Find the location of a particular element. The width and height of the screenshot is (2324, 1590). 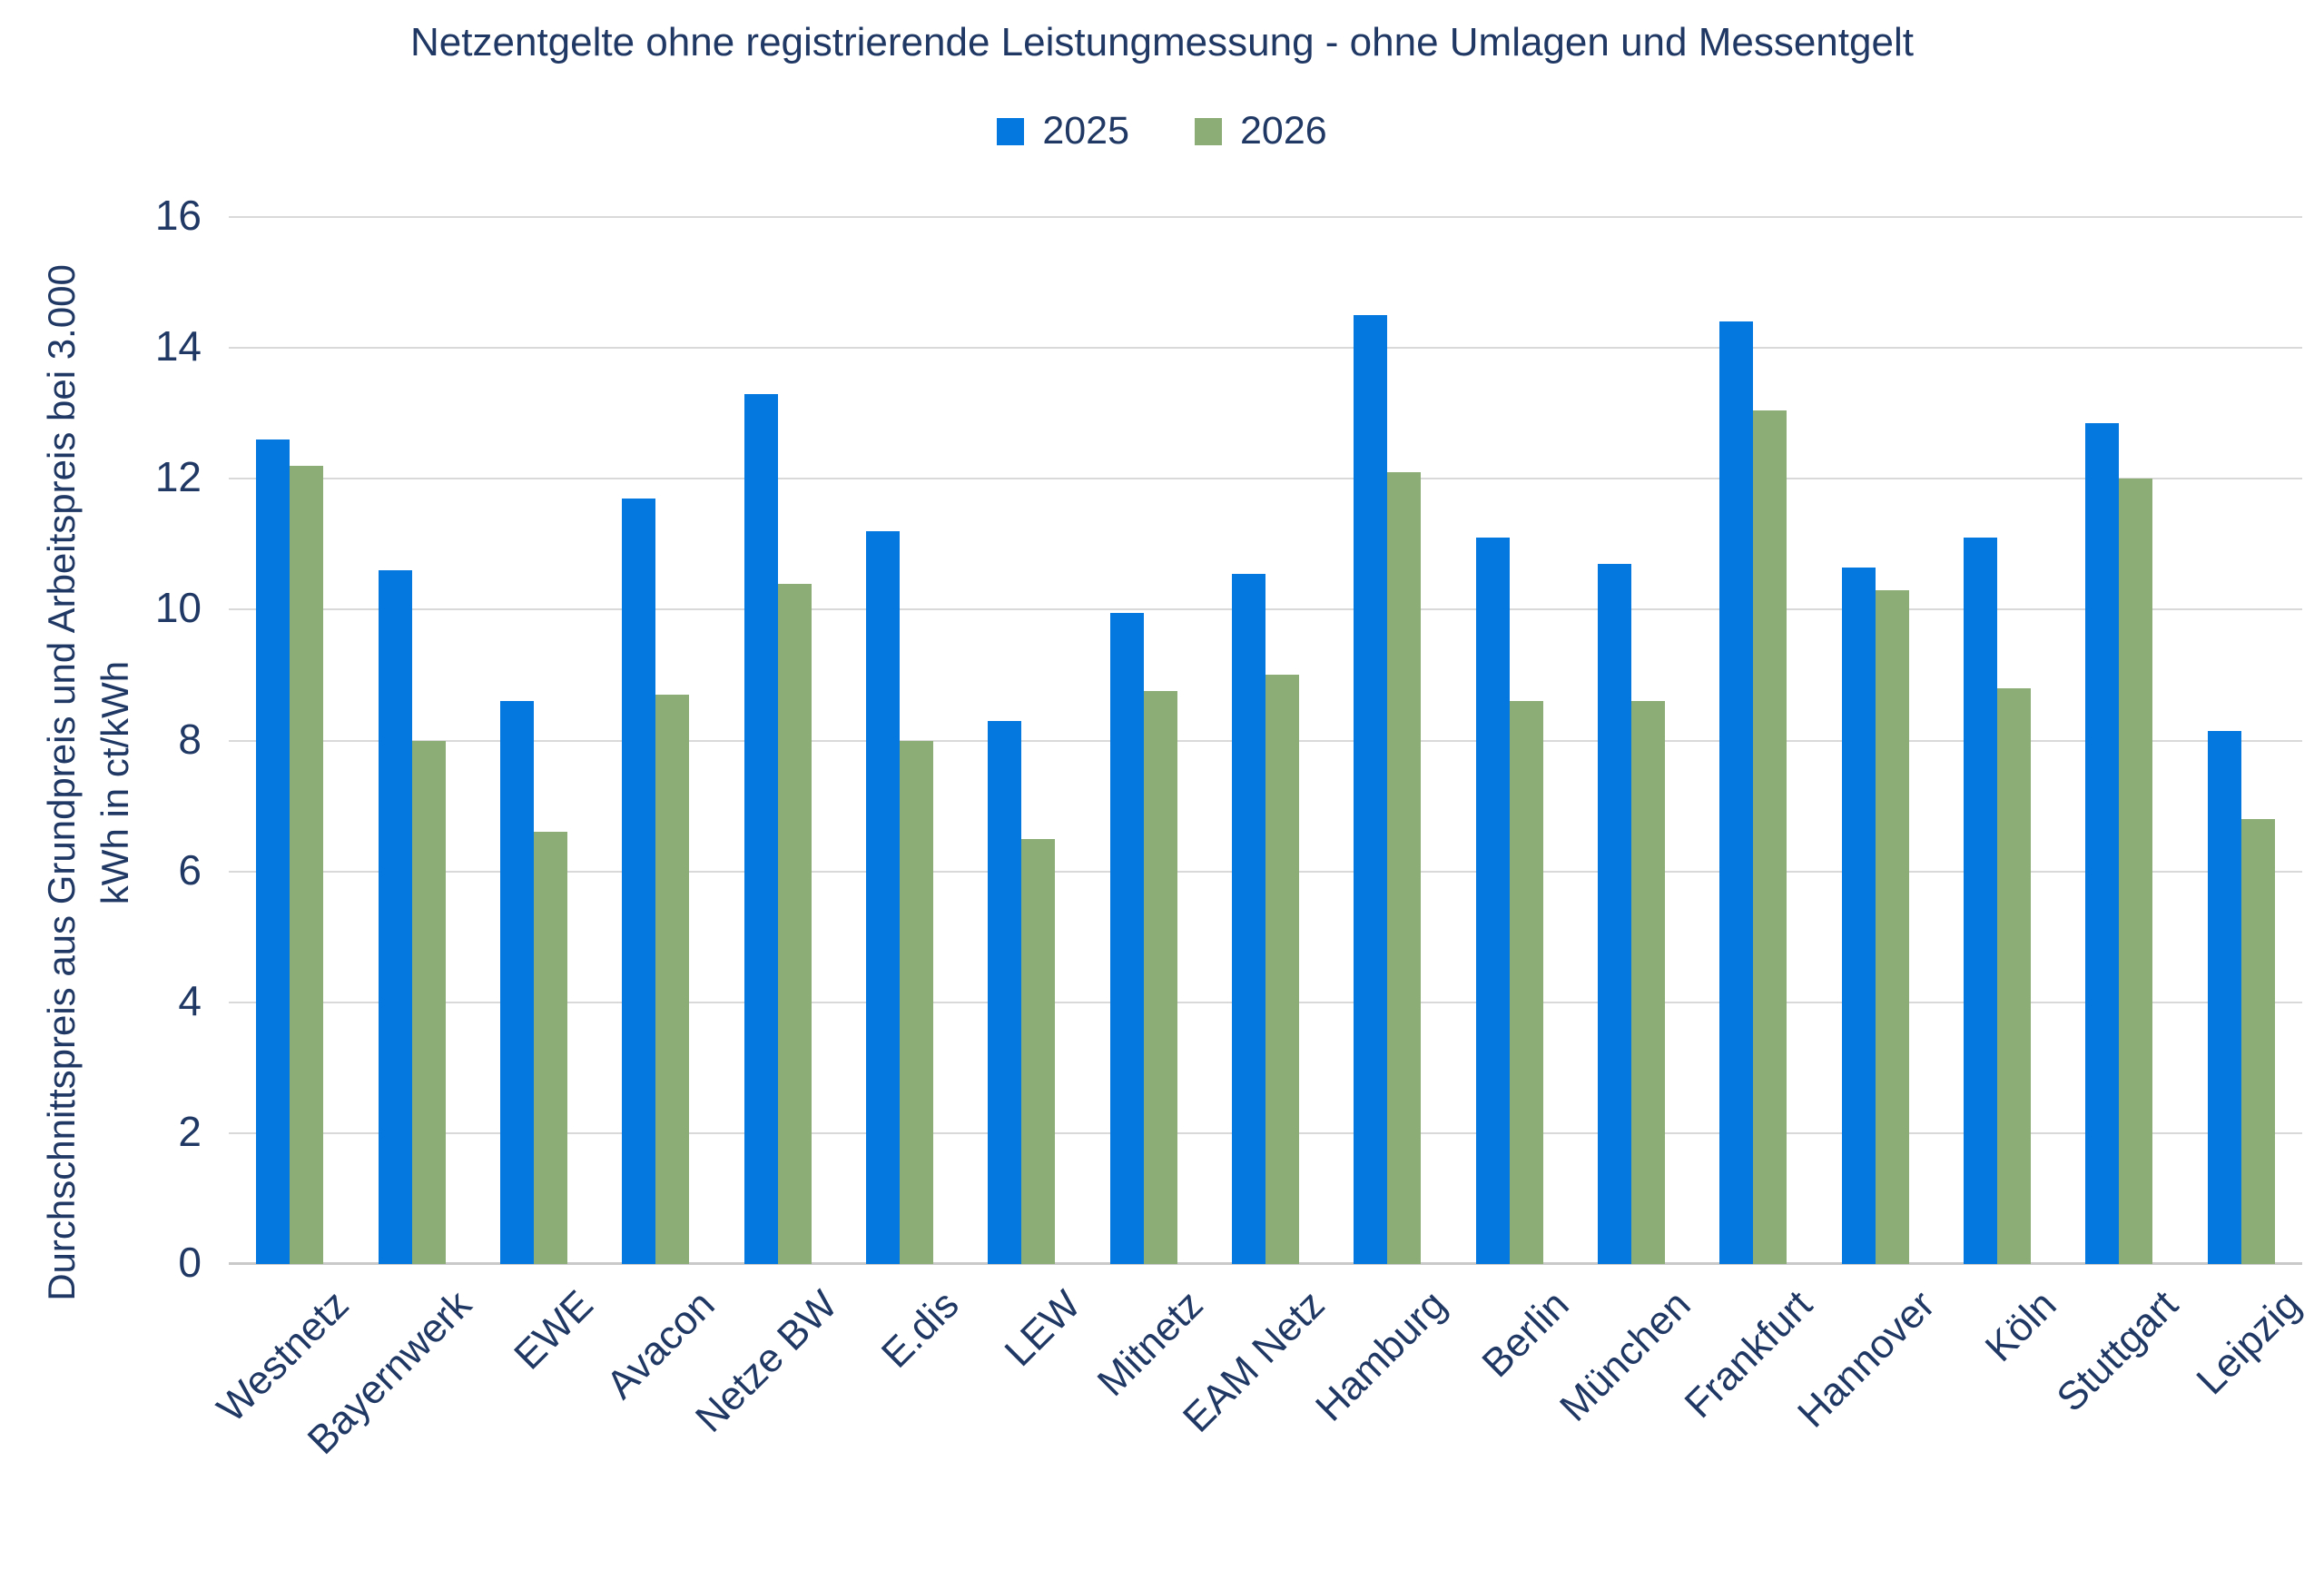

y-tick-label-16: 16 is located at coordinates (178, 215).